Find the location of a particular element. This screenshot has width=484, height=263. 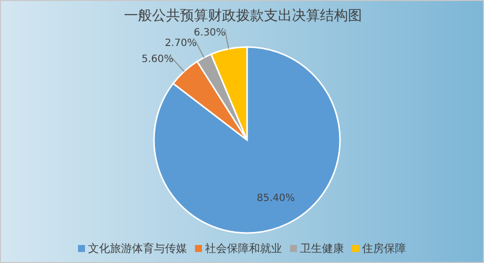

legend-label: 社会保障和就业 is located at coordinates (243, 248).